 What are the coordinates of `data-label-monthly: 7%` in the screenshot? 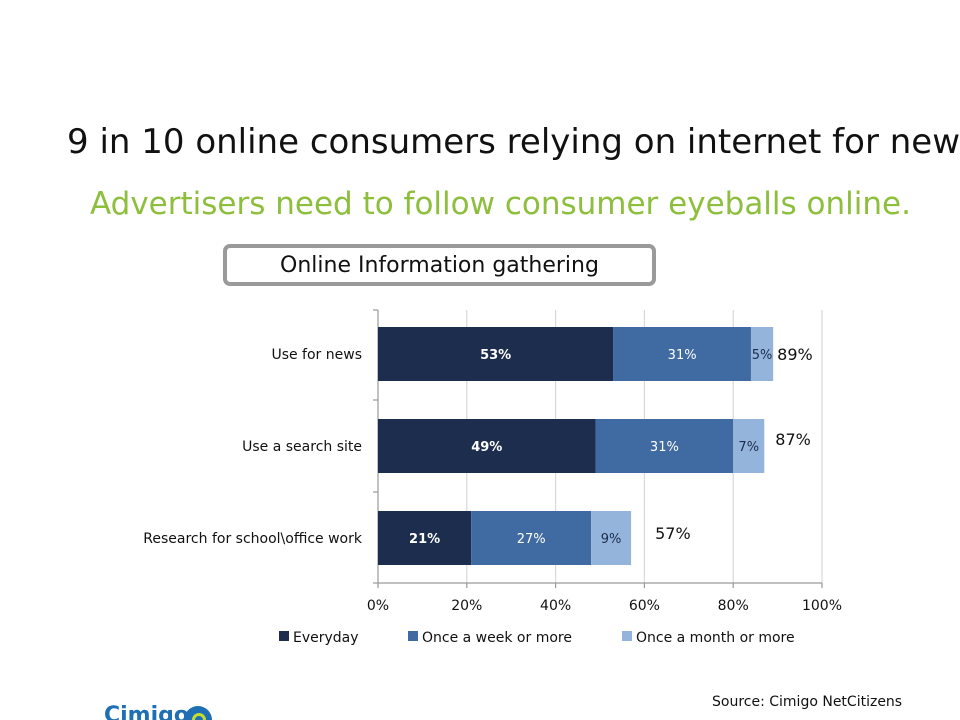 It's located at (748, 447).